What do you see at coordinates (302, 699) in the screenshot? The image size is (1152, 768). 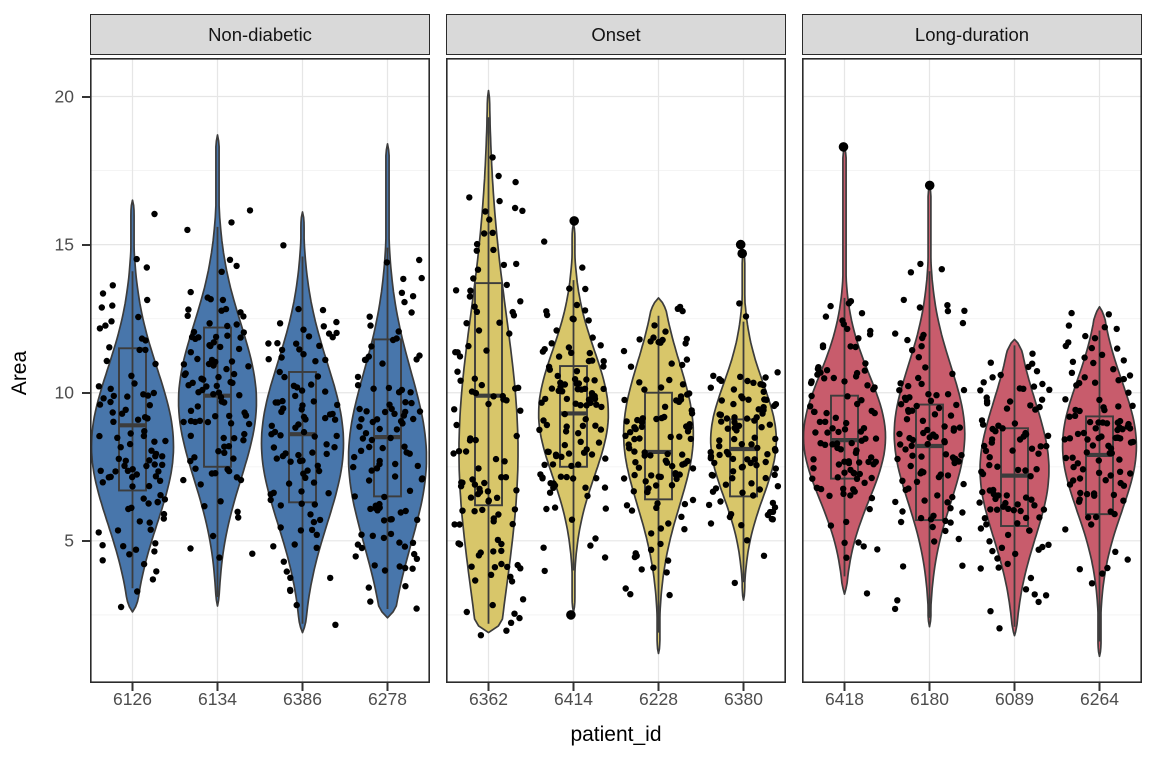 I see `x-tick-label: 6386` at bounding box center [302, 699].